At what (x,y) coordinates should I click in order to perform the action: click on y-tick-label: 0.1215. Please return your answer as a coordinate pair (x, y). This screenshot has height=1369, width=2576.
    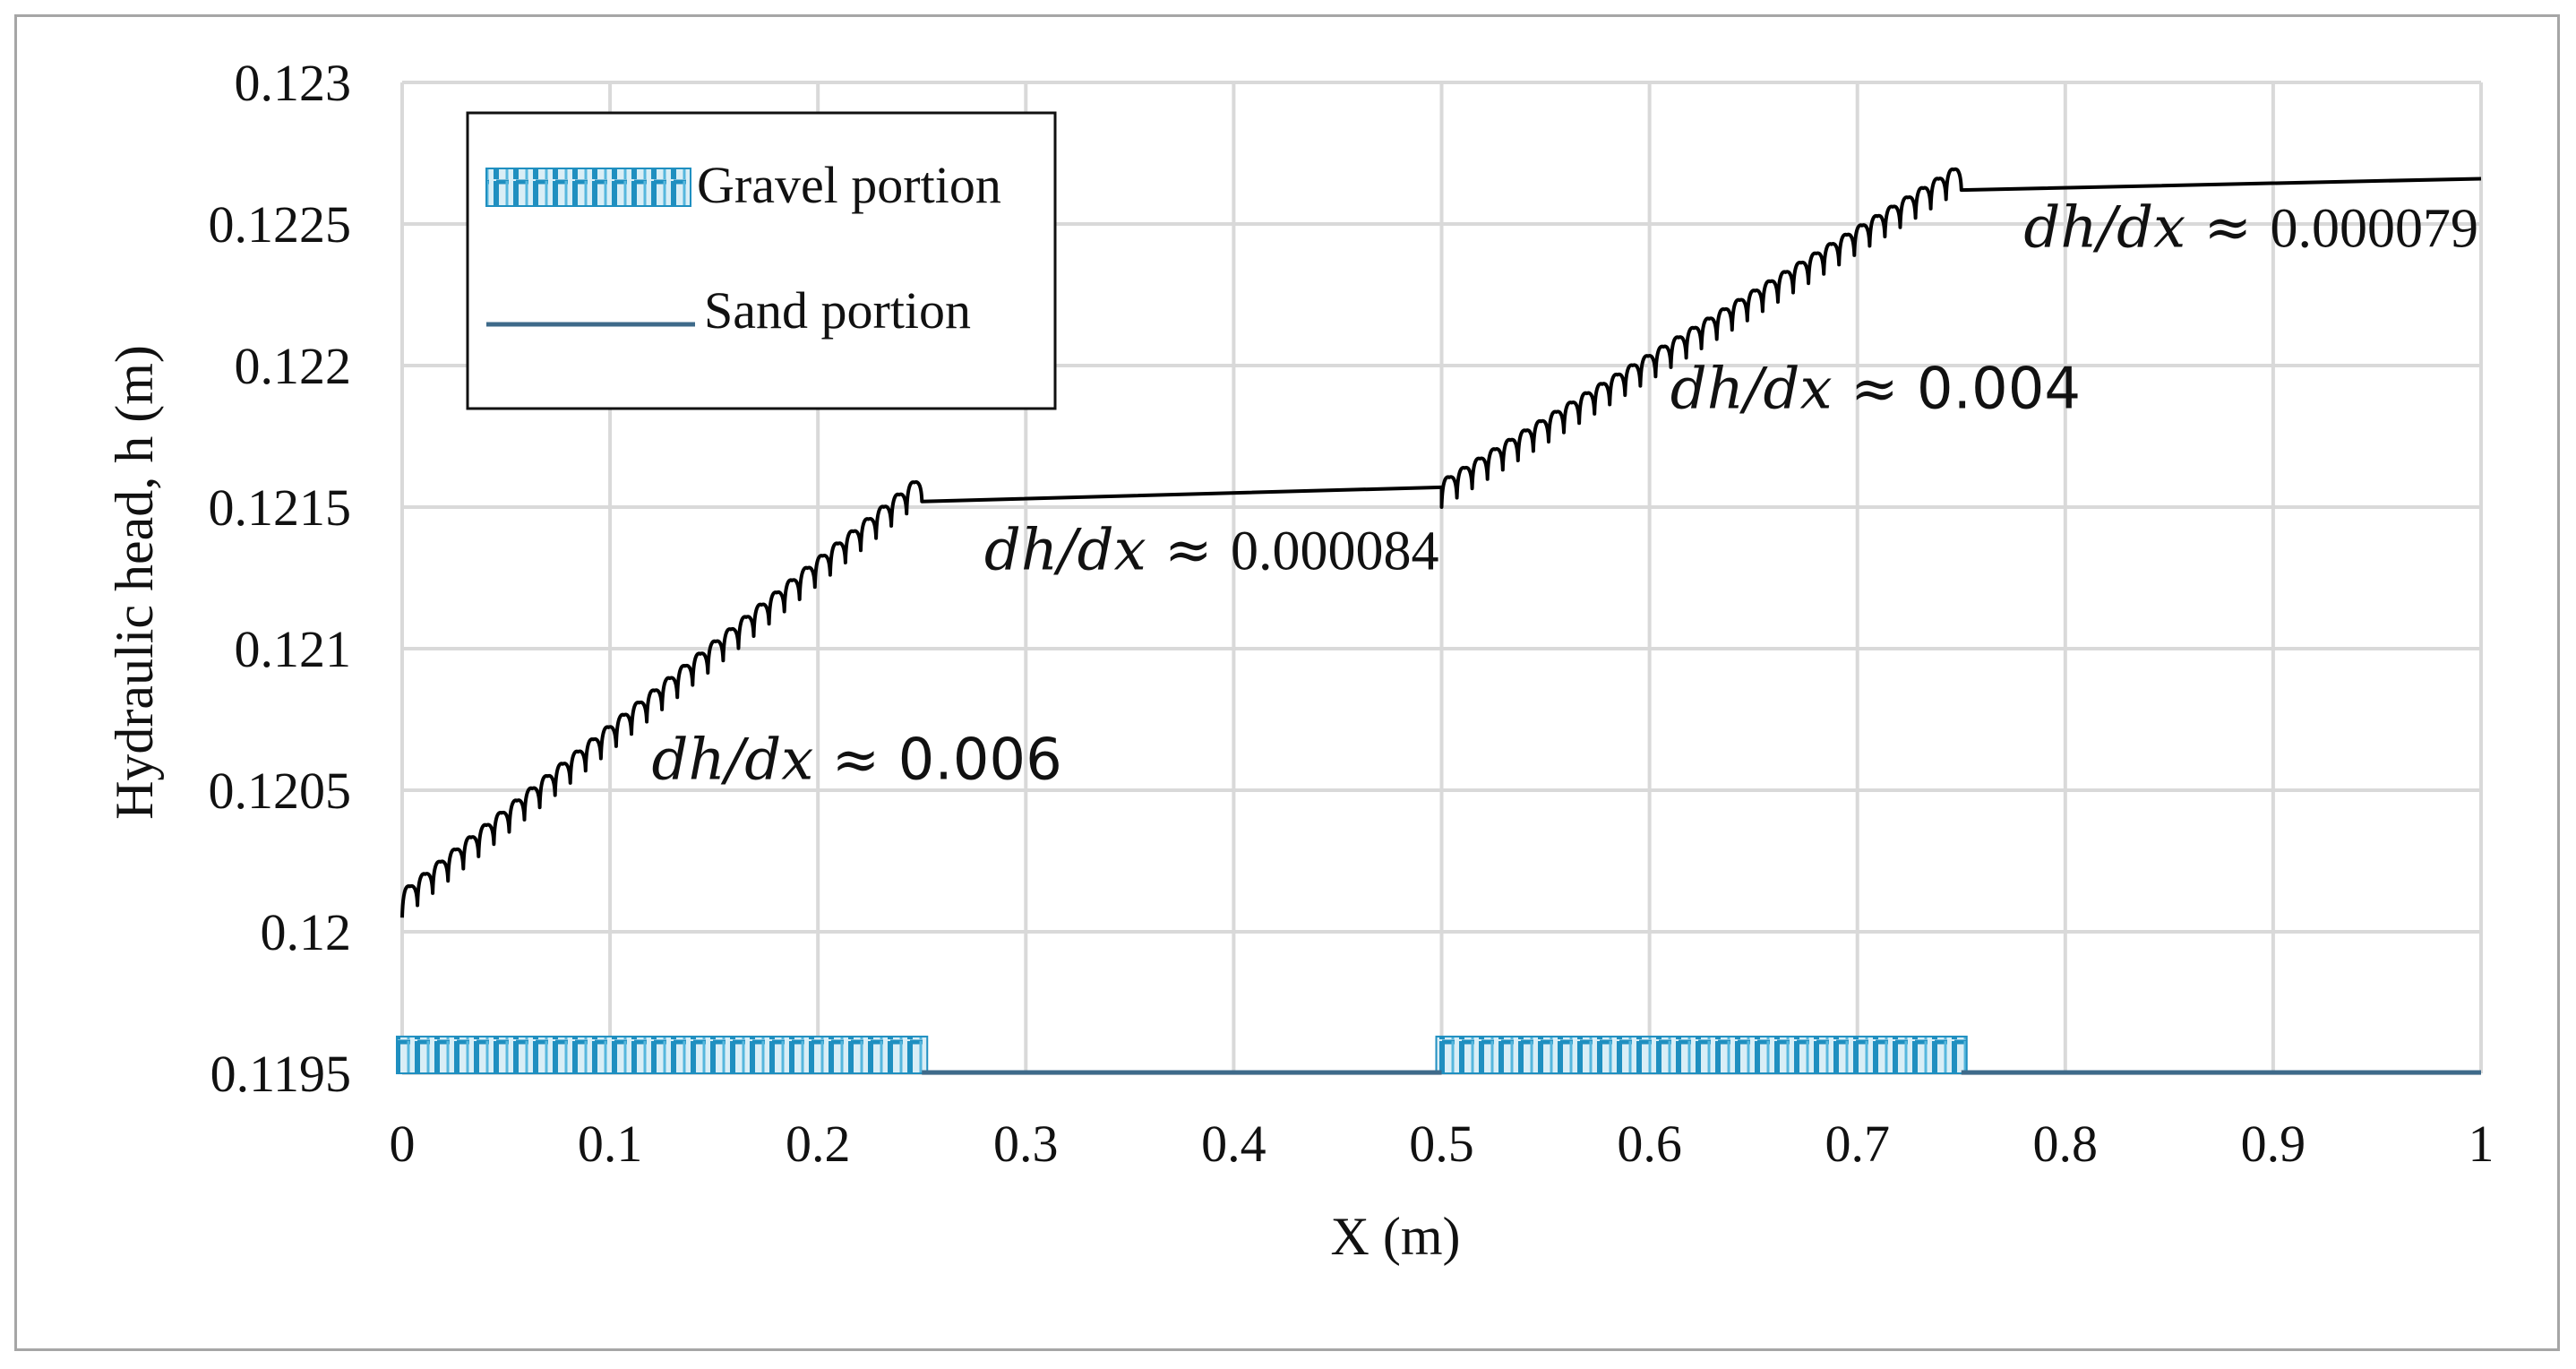
    Looking at the image, I should click on (280, 507).